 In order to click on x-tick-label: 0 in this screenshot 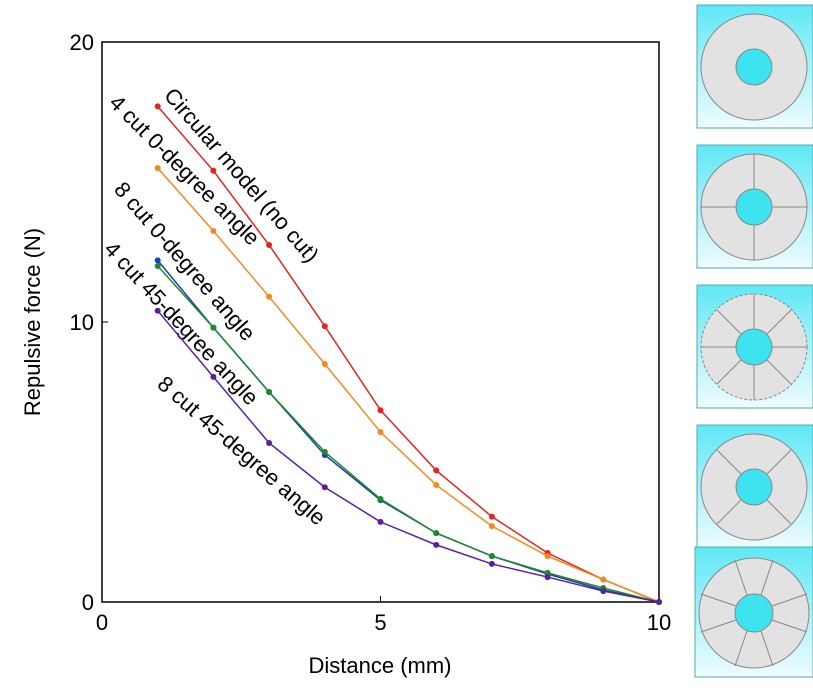, I will do `click(102, 622)`.